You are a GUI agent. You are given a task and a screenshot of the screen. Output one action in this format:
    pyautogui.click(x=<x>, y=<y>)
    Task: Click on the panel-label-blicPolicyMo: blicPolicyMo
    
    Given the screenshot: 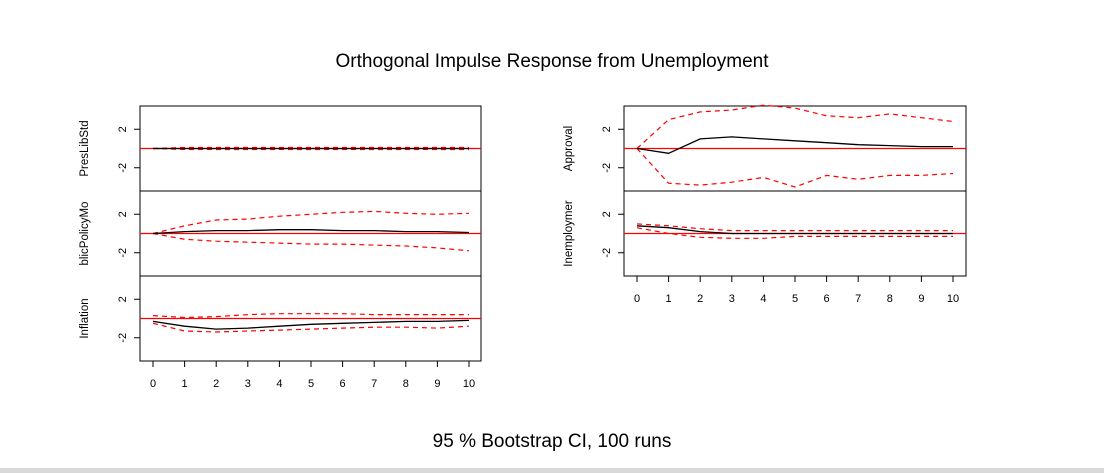 What is the action you would take?
    pyautogui.click(x=85, y=234)
    